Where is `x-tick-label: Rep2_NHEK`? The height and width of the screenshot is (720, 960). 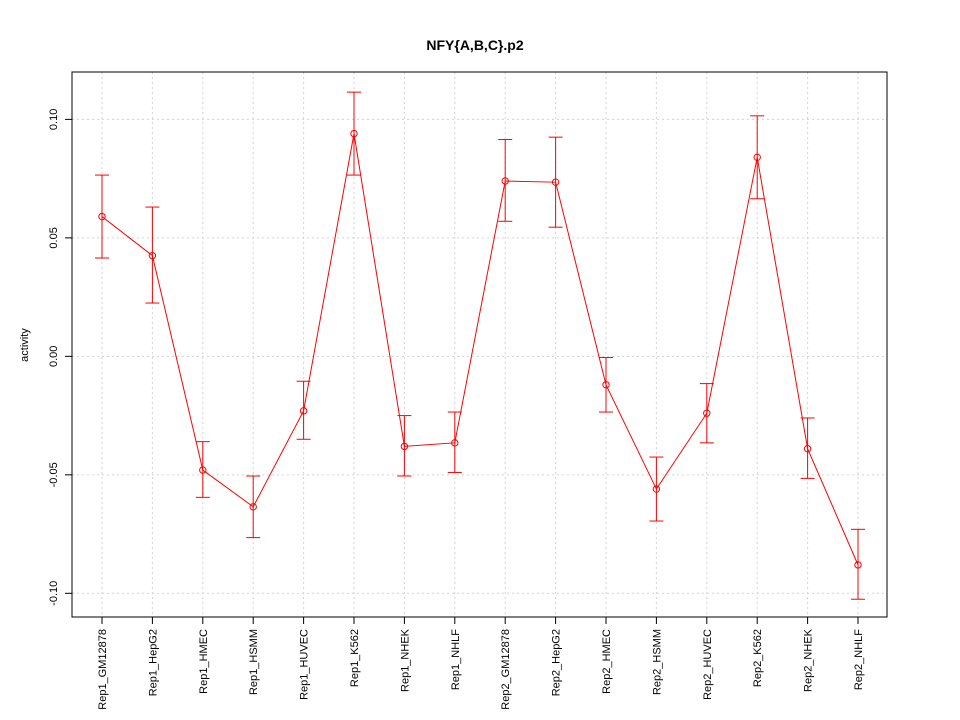
x-tick-label: Rep2_NHEK is located at coordinates (809, 660).